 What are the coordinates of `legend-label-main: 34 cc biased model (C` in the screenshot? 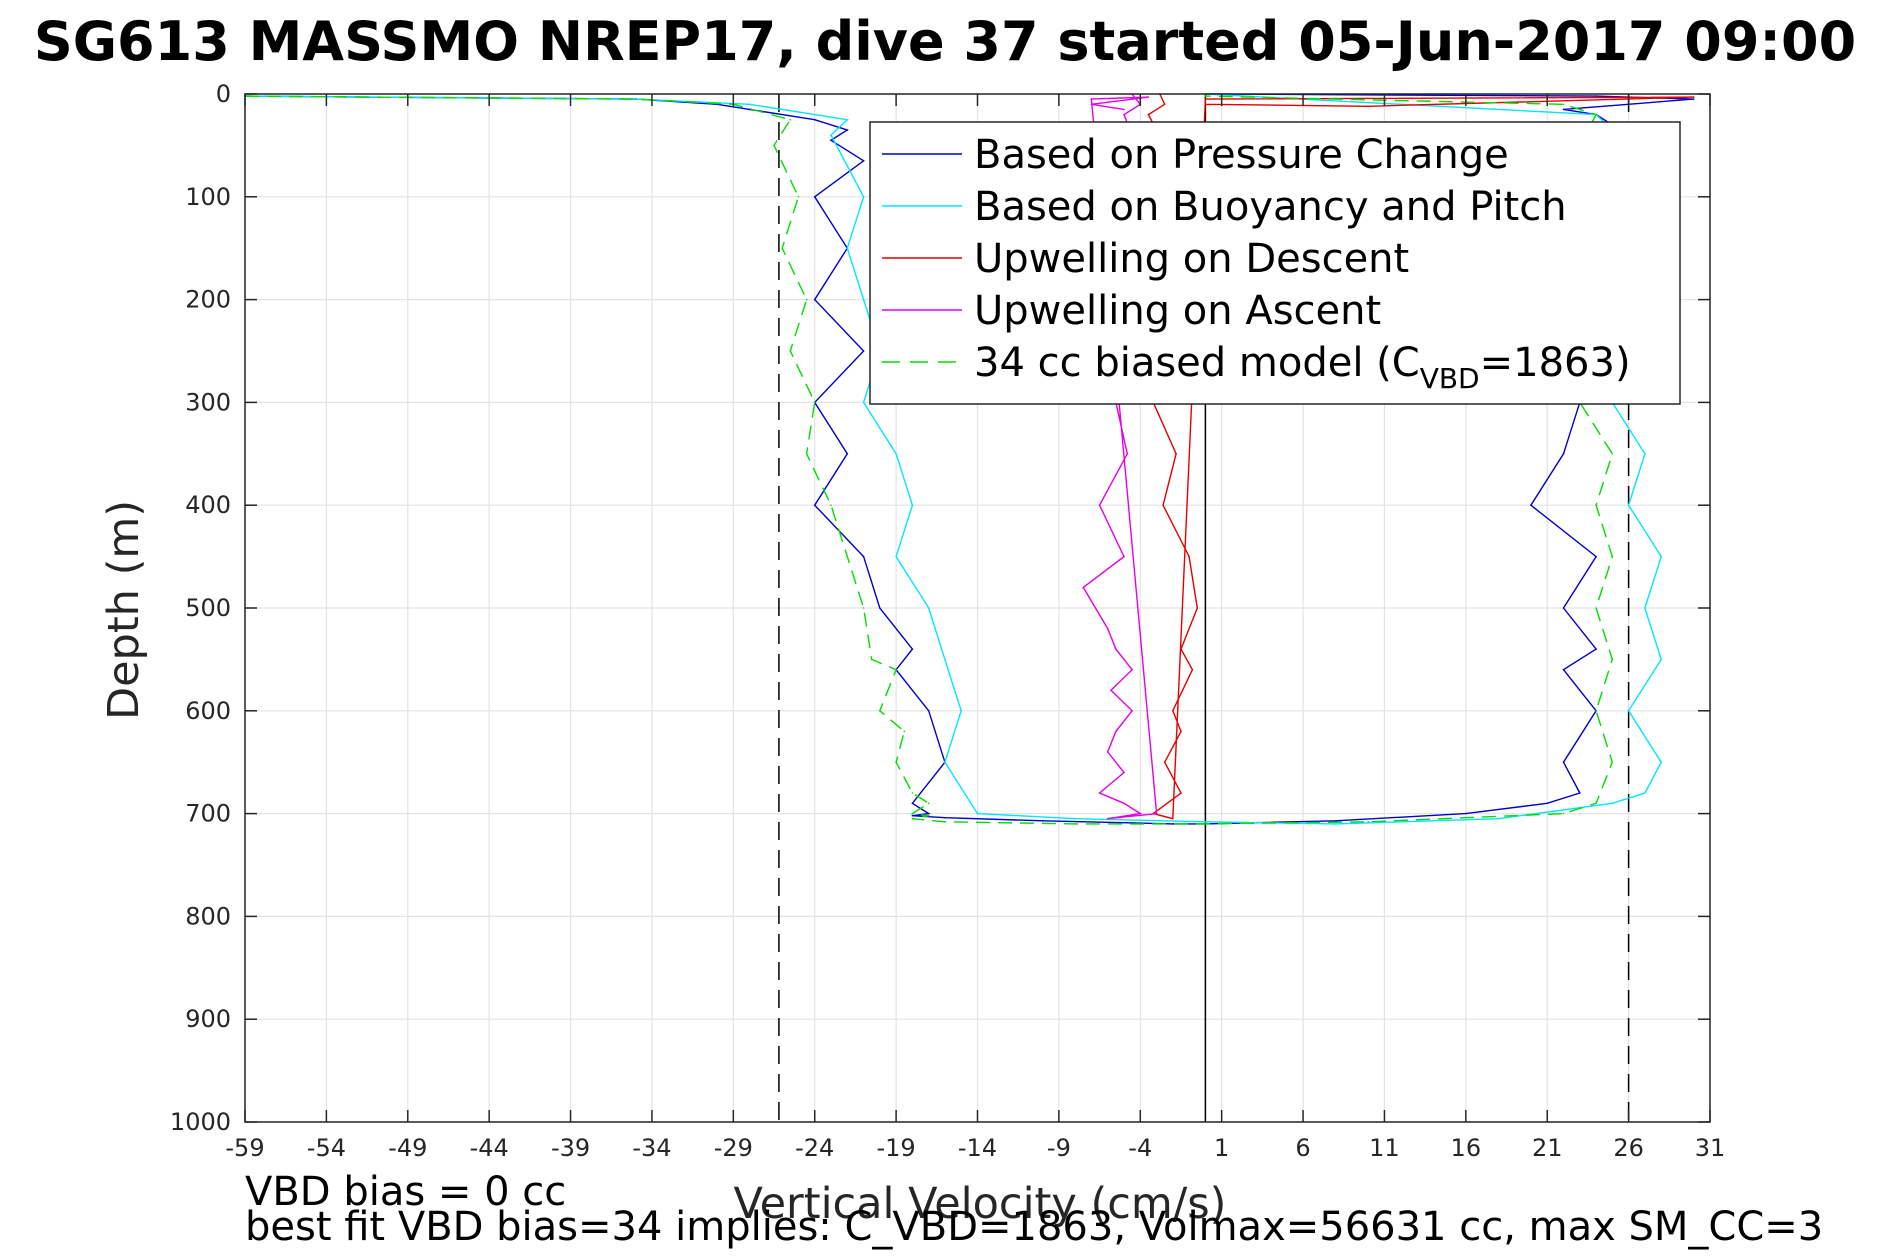 It's located at (1197, 363).